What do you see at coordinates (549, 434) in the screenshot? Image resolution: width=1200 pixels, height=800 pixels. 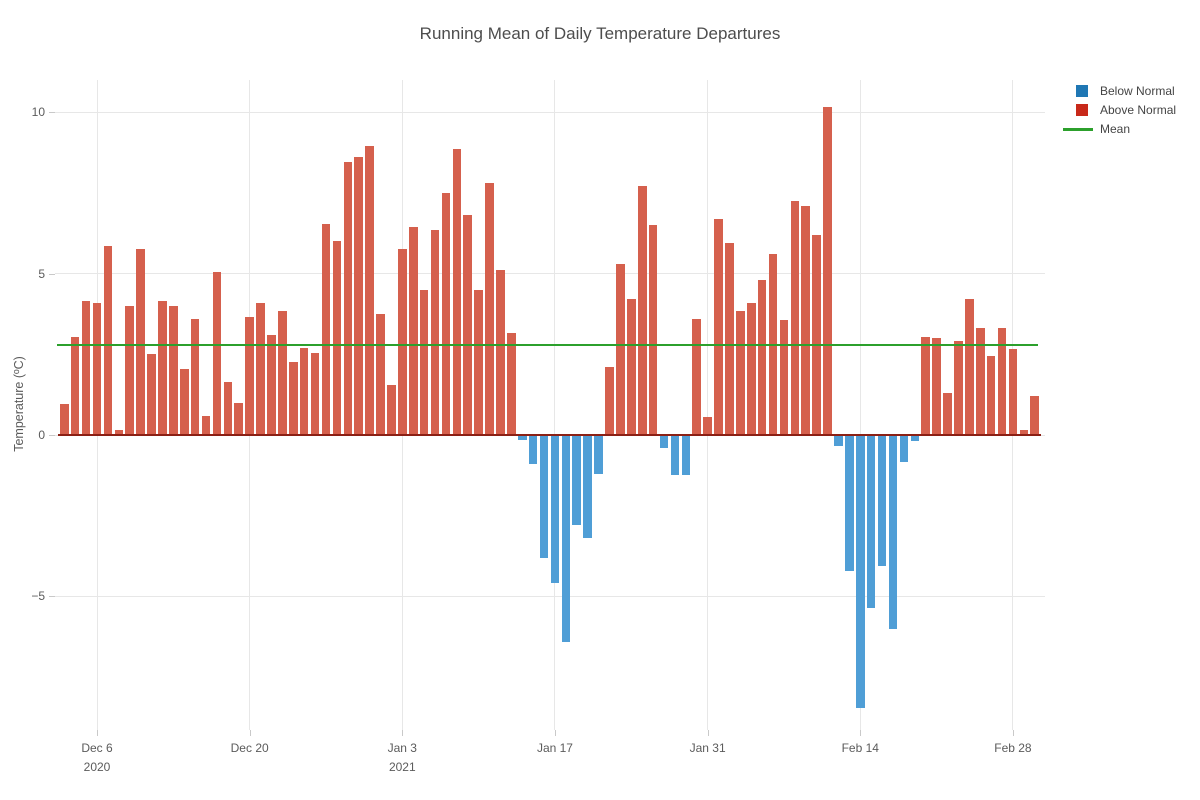 I see `zero-line` at bounding box center [549, 434].